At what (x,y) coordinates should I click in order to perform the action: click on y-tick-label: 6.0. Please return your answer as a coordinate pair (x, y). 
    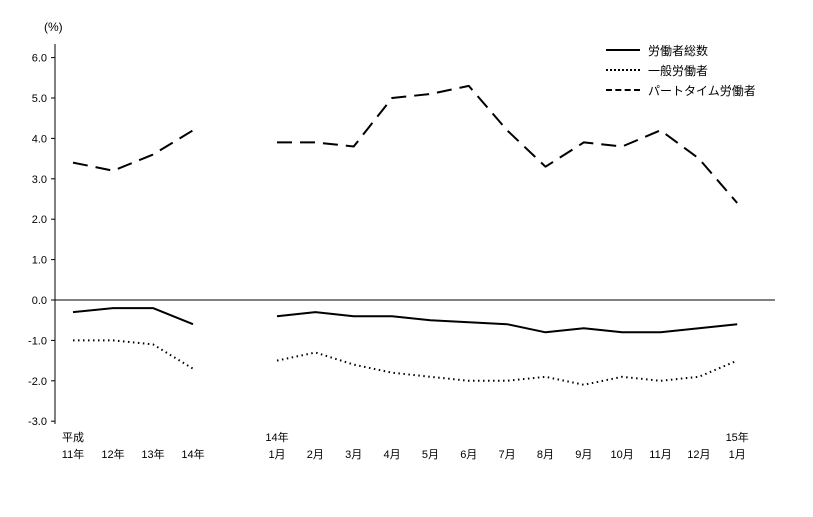
    Looking at the image, I should click on (39, 59).